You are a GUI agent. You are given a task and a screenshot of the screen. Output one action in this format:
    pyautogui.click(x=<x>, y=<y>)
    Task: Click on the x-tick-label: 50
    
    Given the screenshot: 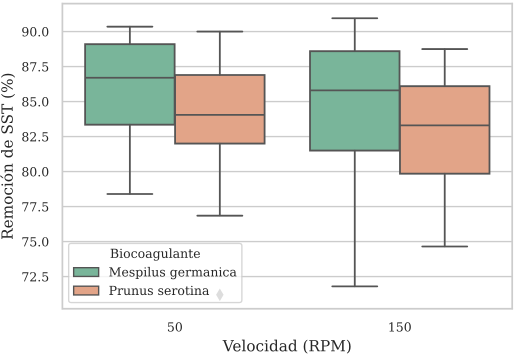 What is the action you would take?
    pyautogui.click(x=175, y=327)
    